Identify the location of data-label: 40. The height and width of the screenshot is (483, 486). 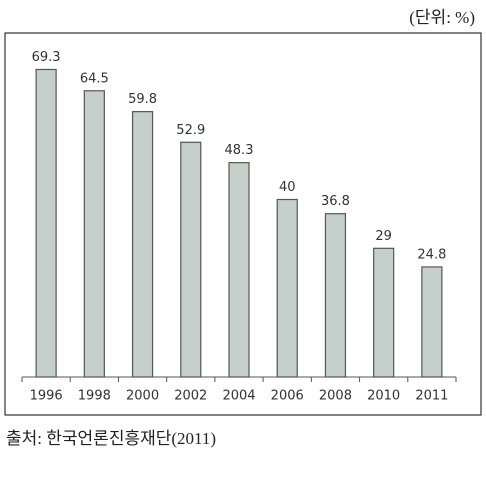
(287, 187).